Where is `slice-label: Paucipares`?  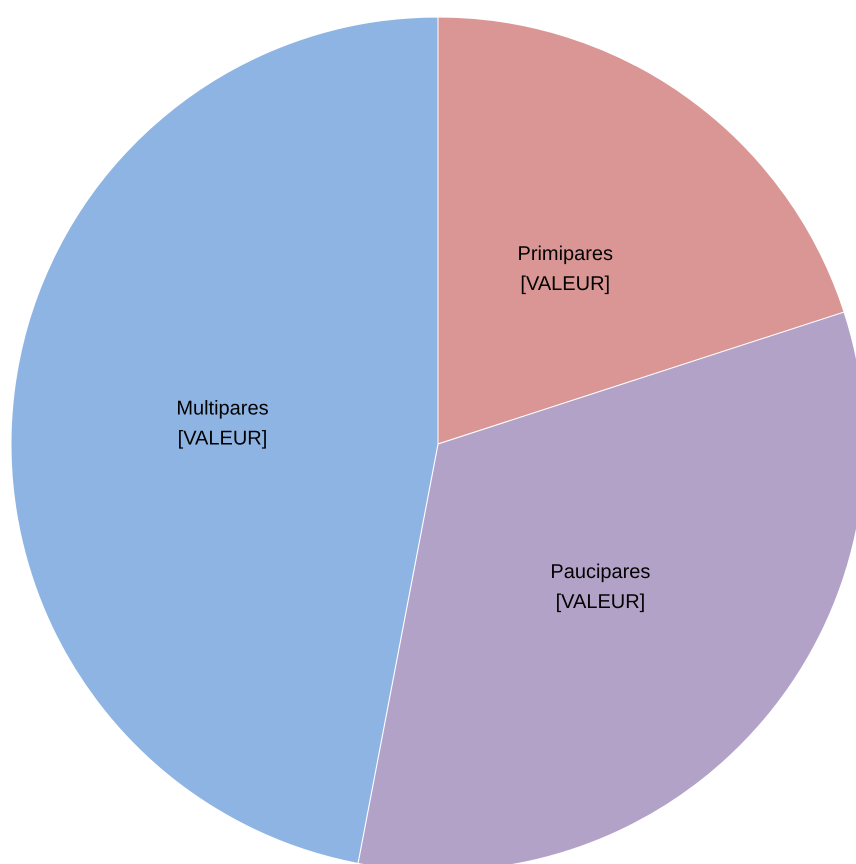 slice-label: Paucipares is located at coordinates (600, 572).